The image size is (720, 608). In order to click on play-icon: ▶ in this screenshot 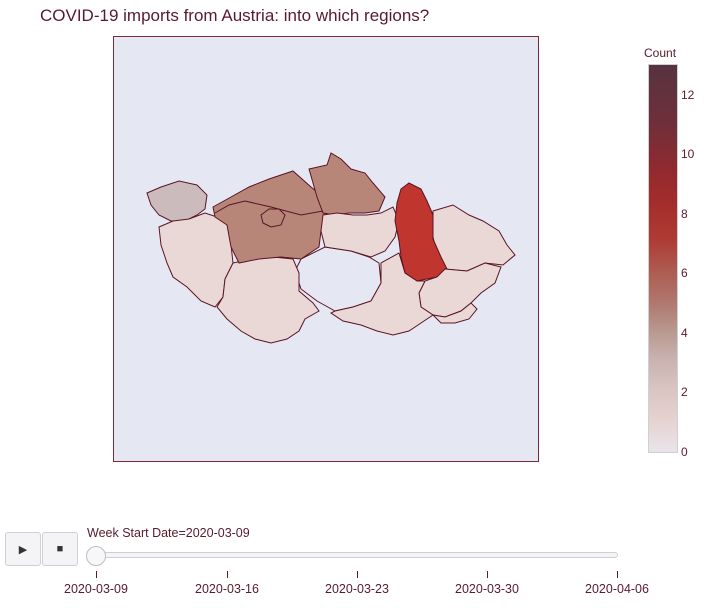, I will do `click(23, 549)`.